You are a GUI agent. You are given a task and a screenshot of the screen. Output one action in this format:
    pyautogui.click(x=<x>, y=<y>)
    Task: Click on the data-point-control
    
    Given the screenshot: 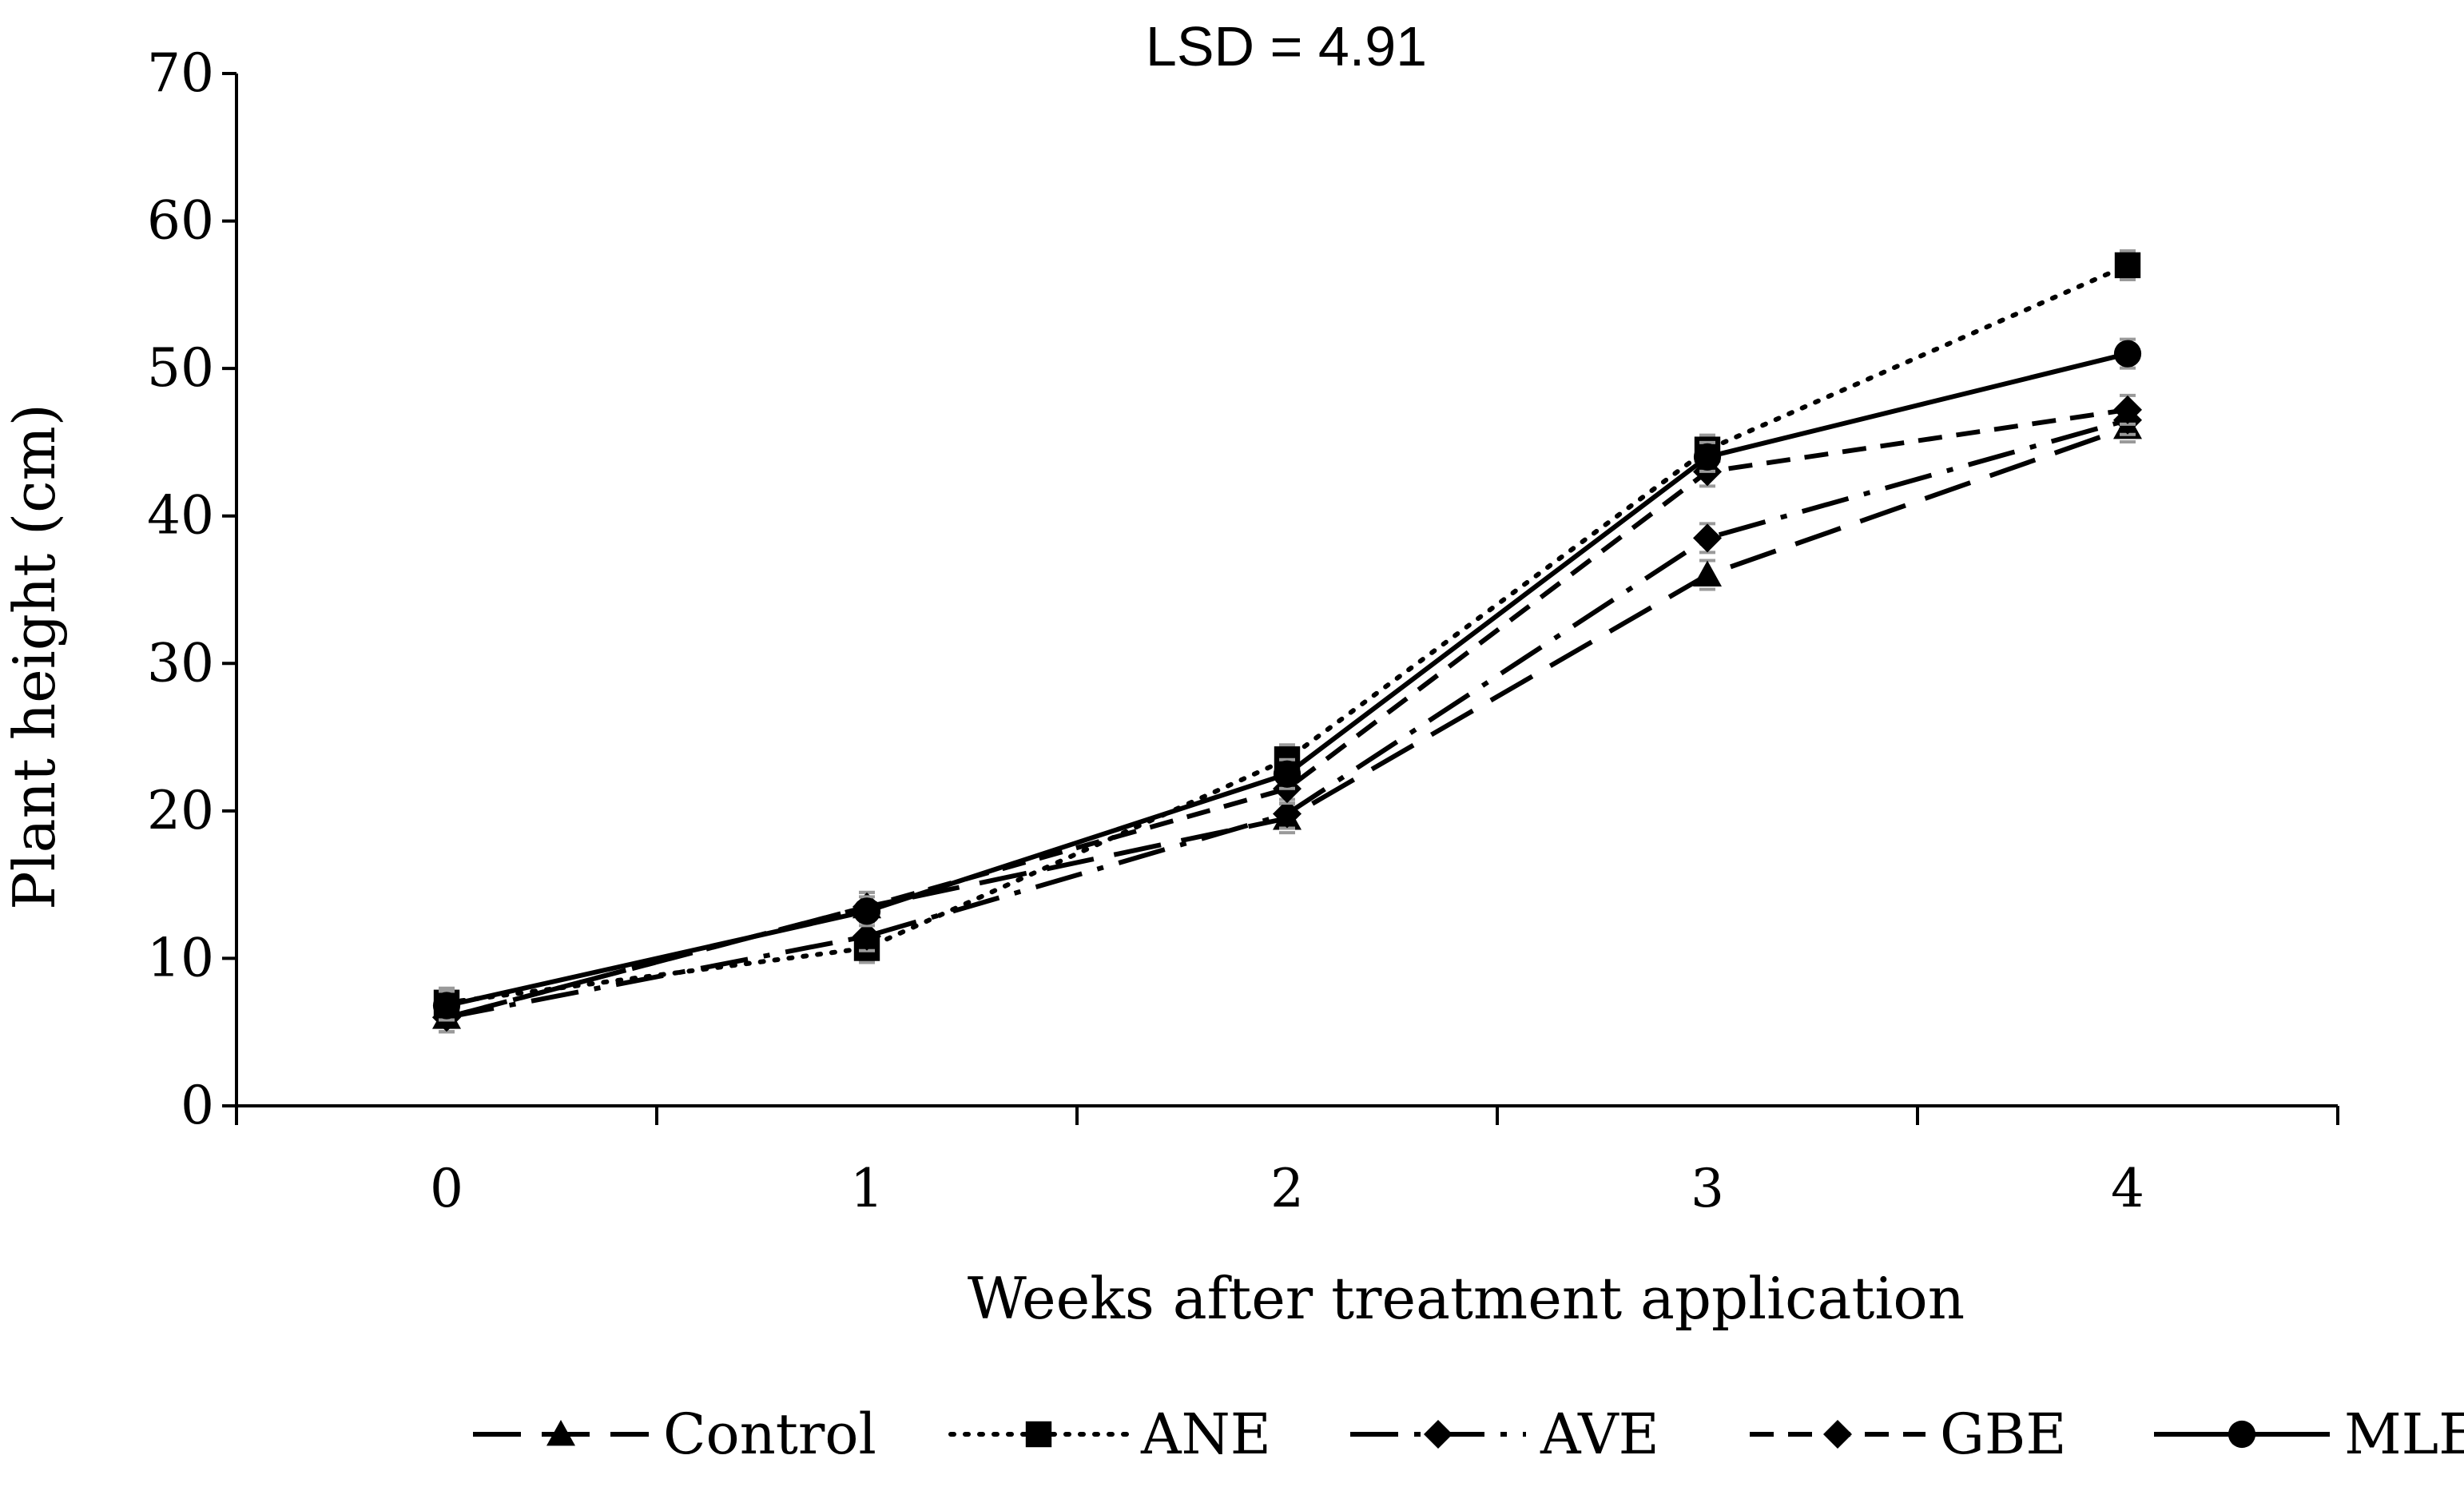 What is the action you would take?
    pyautogui.click(x=1708, y=573)
    